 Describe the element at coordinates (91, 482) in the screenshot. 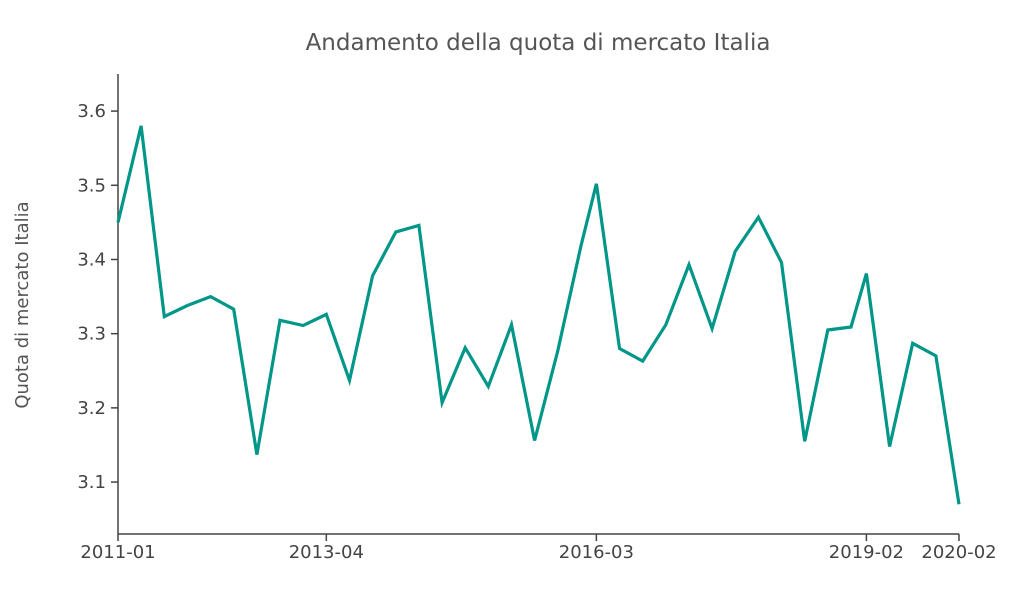

I see `y-tick-label: 3.1` at that location.